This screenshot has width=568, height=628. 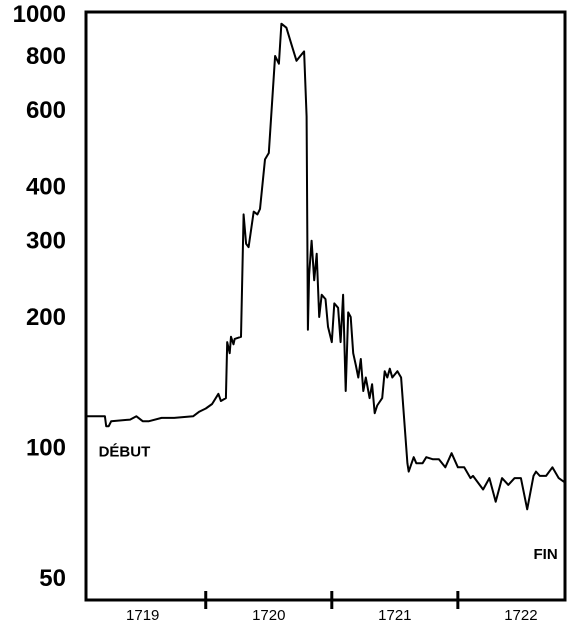 I want to click on y-tick-label-200: 200, so click(x=46, y=317).